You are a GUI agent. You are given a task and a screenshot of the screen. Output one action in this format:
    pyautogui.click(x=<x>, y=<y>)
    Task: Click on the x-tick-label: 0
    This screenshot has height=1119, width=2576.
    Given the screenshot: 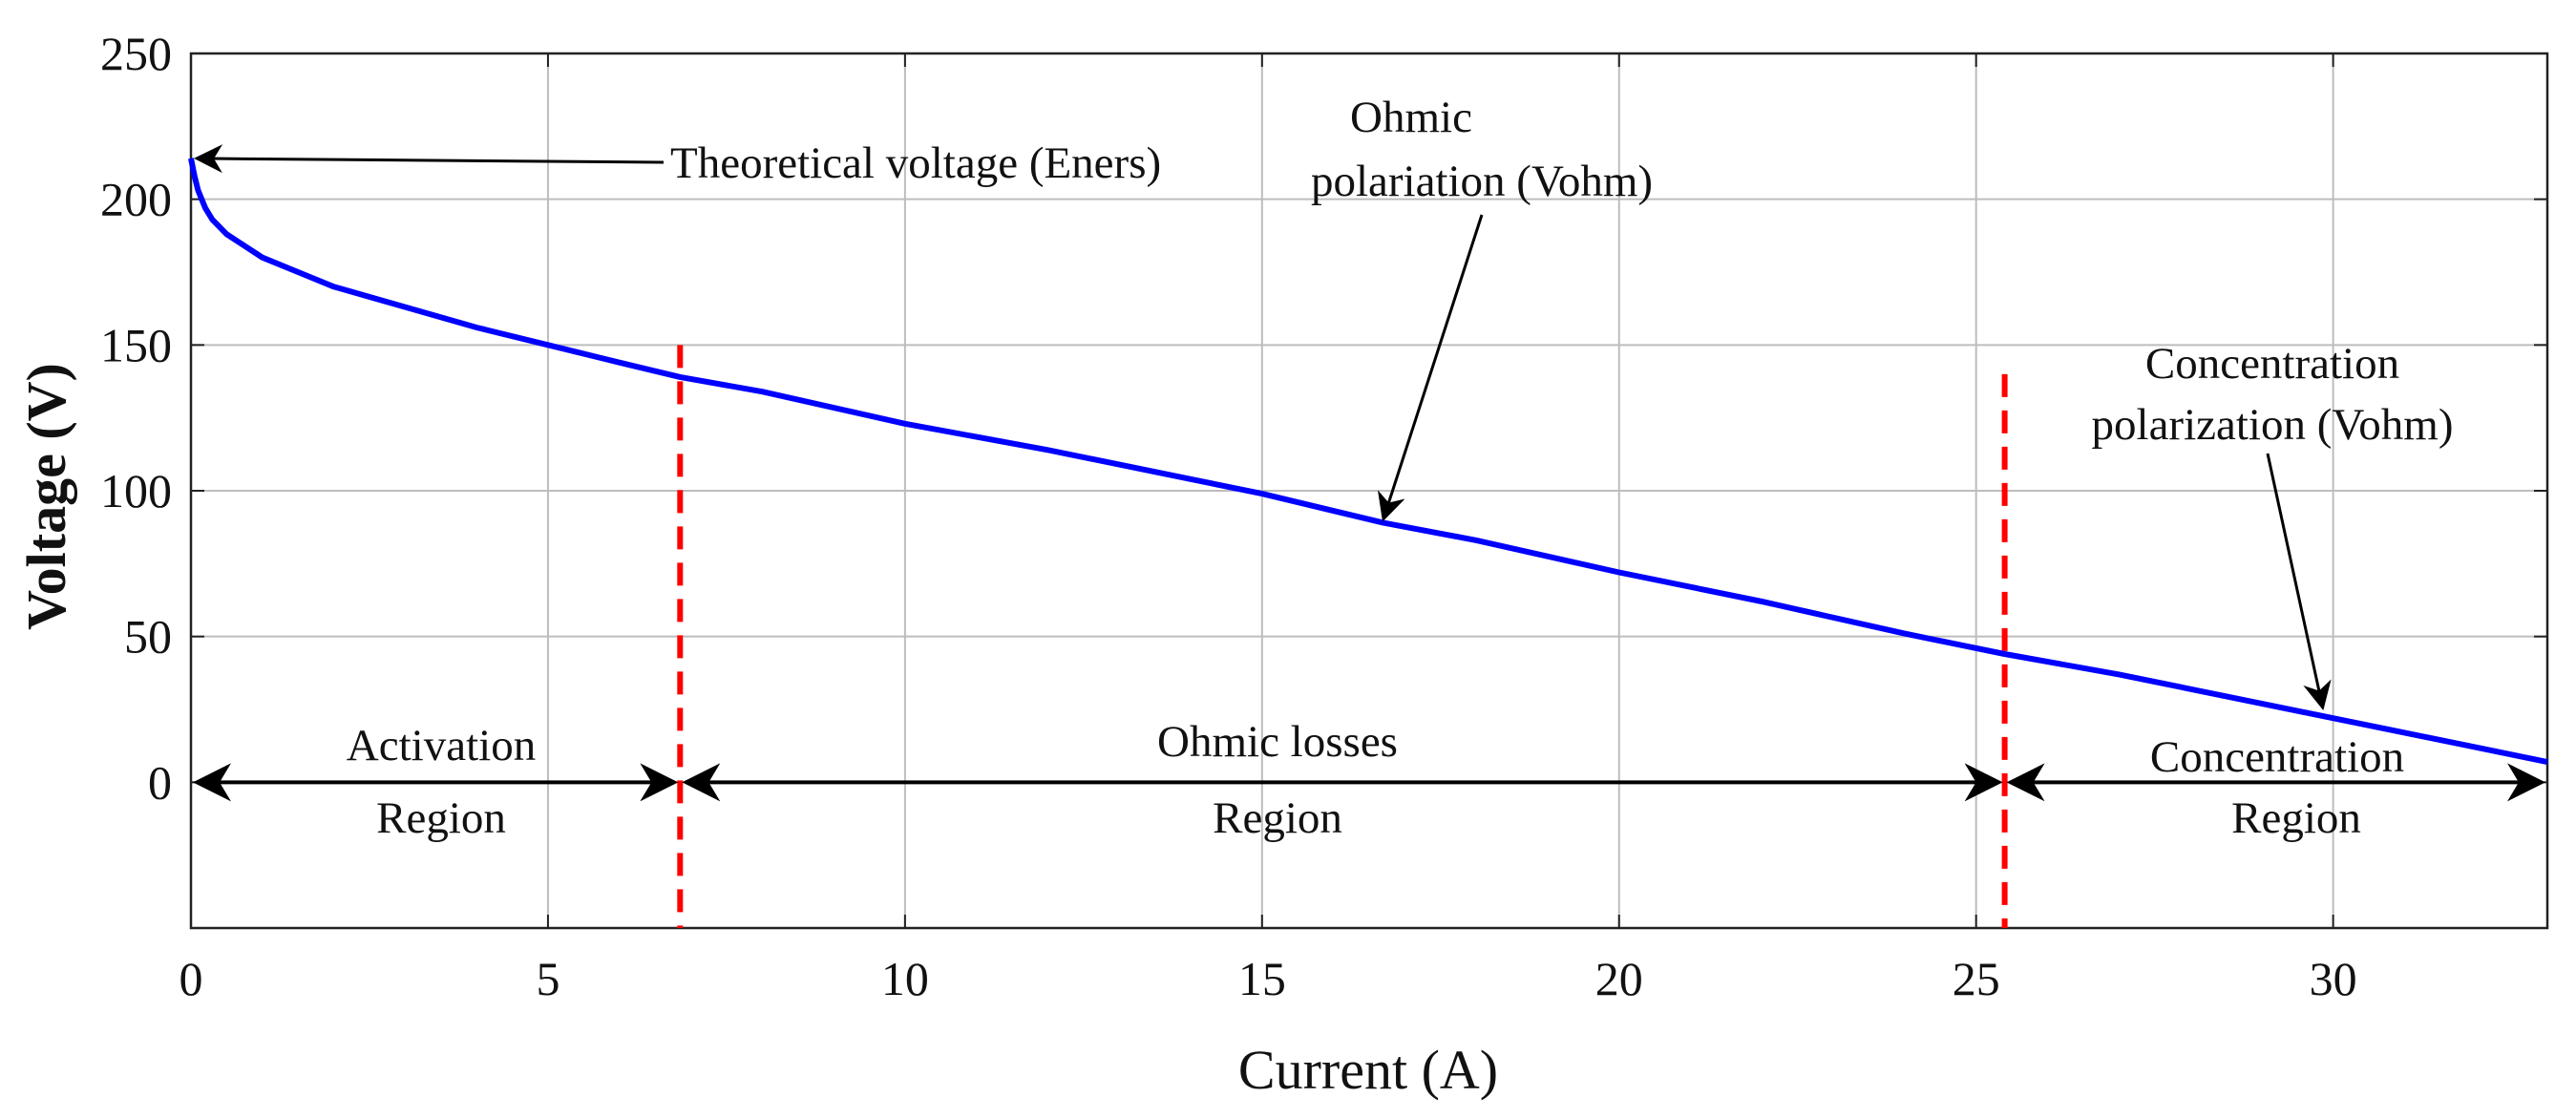 What is the action you would take?
    pyautogui.click(x=191, y=979)
    